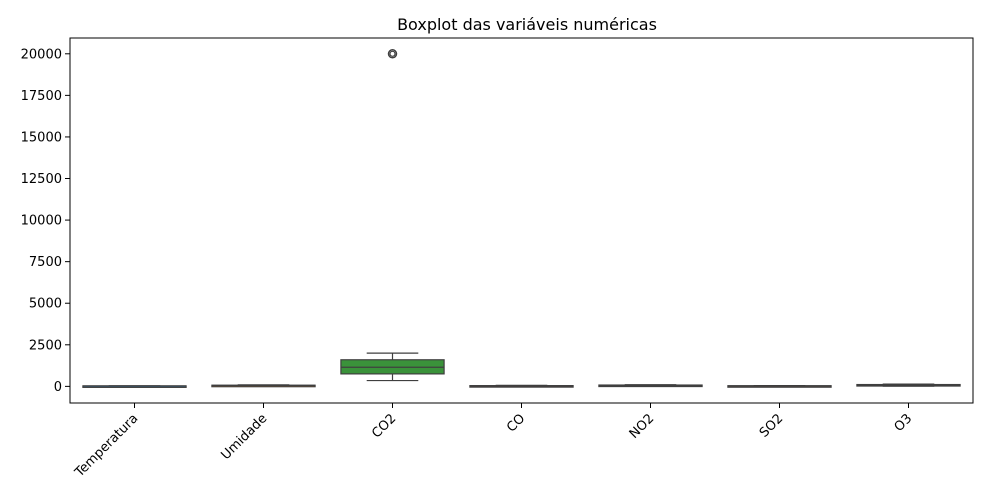 The image size is (1000, 500). I want to click on y-tick-label: 15000, so click(41, 137).